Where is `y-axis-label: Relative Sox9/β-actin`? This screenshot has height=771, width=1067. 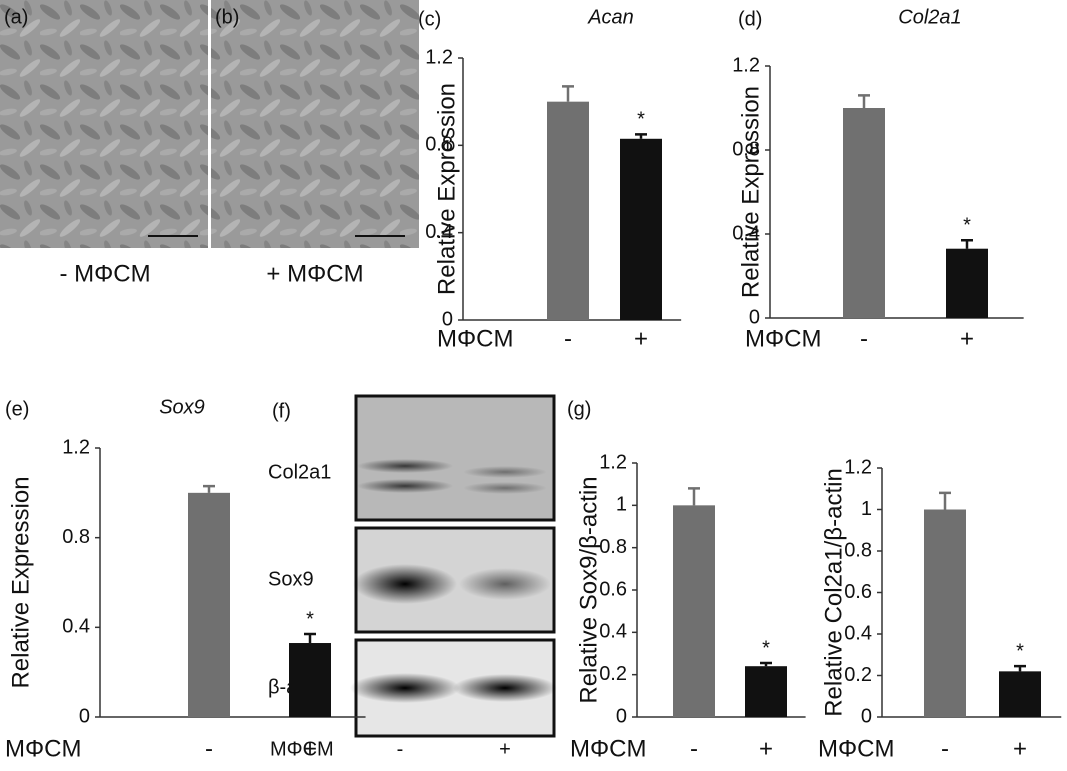 y-axis-label: Relative Sox9/β-actin is located at coordinates (588, 589).